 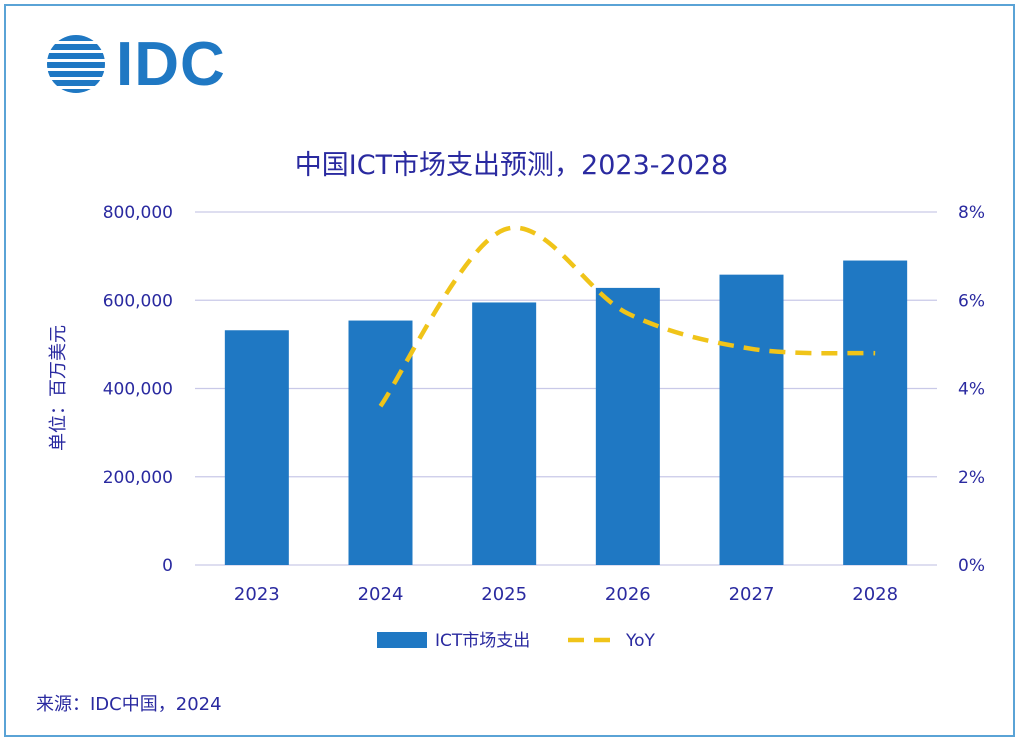 What do you see at coordinates (257, 594) in the screenshot?
I see `x-tick-label: 2023` at bounding box center [257, 594].